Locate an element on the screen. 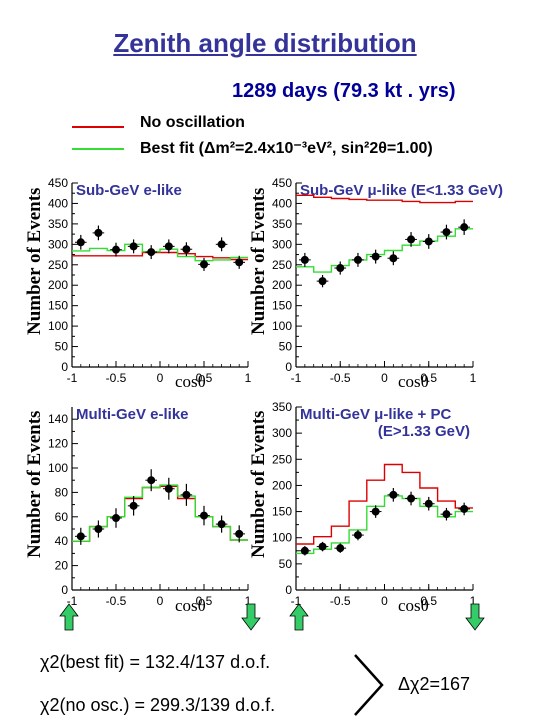 The height and width of the screenshot is (720, 540). legend-best-fit-line is located at coordinates (98, 149).